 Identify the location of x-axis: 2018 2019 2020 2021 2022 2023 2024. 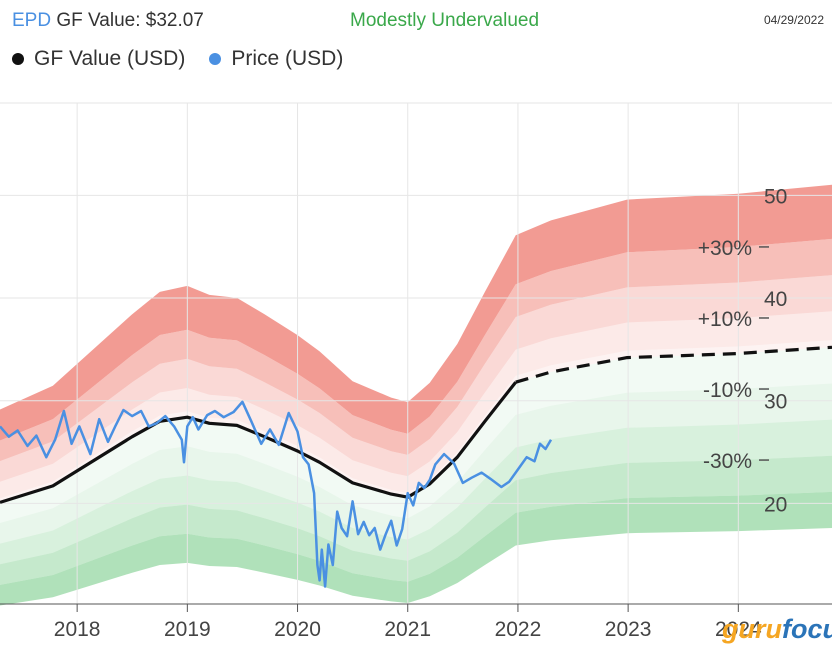
(416, 622).